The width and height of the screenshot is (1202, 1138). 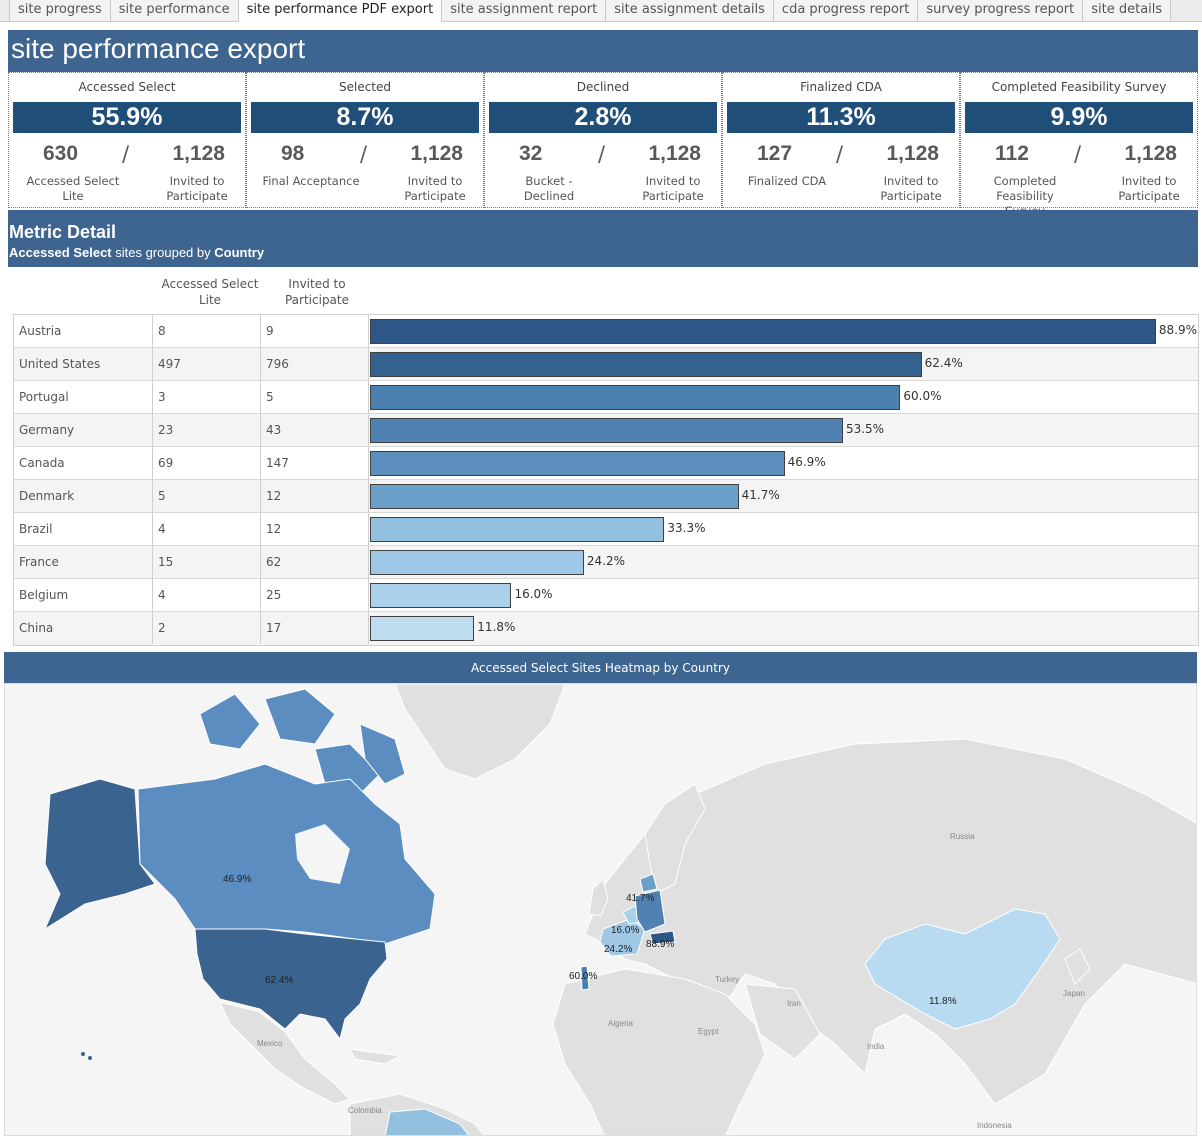 I want to click on column-header-invited: Invited to Participate, so click(x=316, y=292).